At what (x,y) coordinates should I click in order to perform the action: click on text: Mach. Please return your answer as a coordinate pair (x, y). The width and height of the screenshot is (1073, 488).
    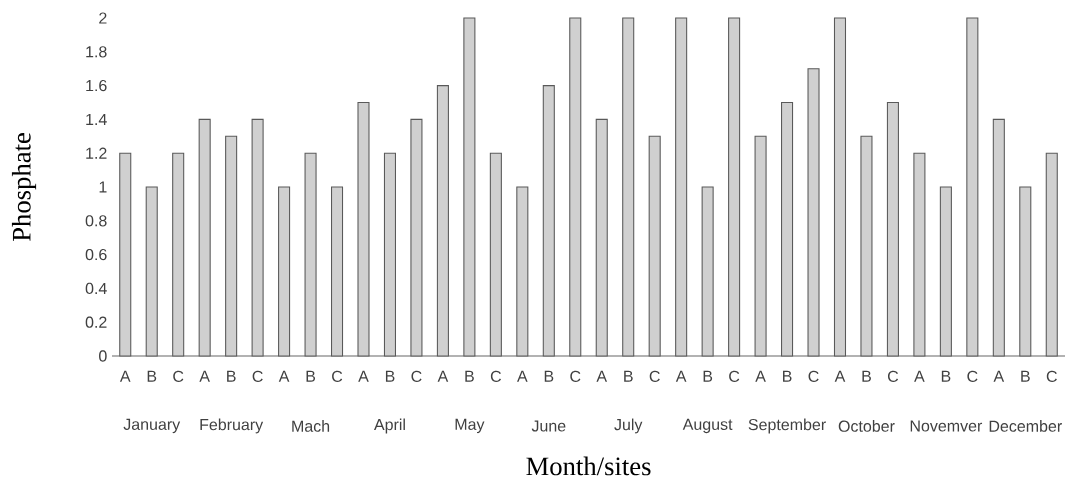
    Looking at the image, I should click on (311, 426).